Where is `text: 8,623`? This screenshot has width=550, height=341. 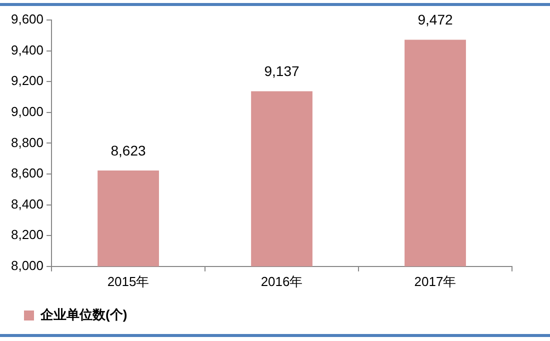 text: 8,623 is located at coordinates (128, 150).